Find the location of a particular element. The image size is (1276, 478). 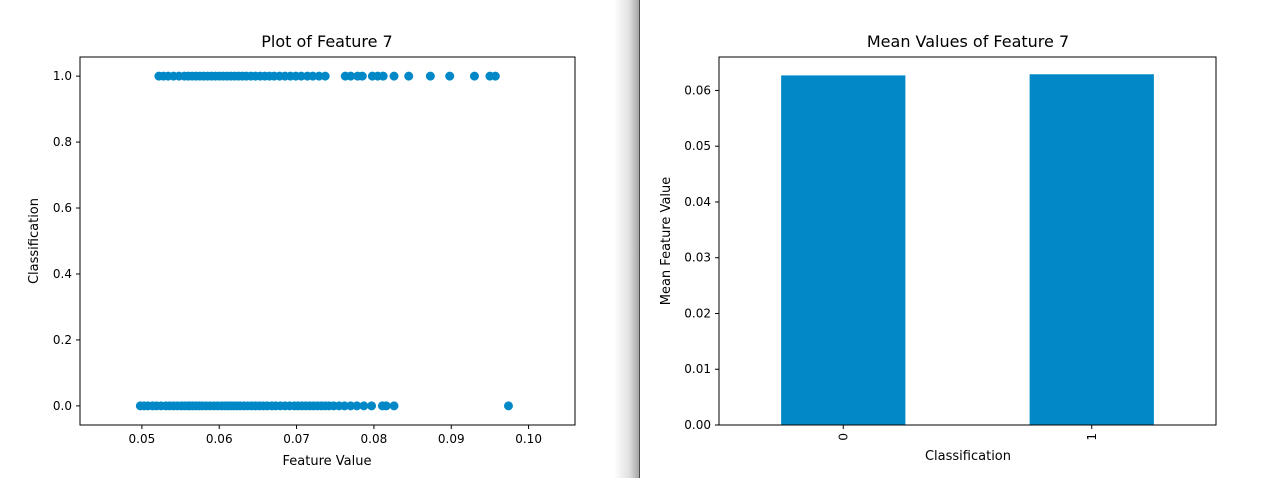

bar-y-tick-label: 0.06 is located at coordinates (697, 90).